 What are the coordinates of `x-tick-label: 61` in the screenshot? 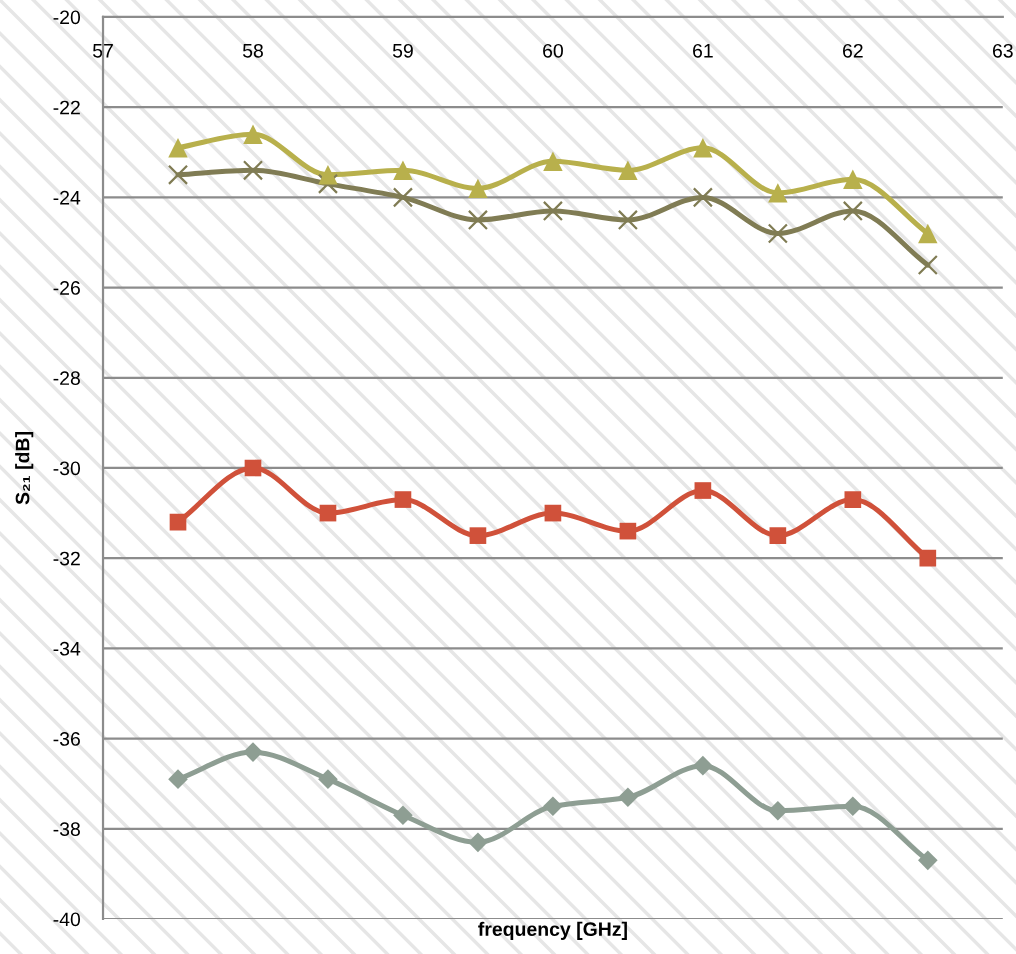 It's located at (703, 50).